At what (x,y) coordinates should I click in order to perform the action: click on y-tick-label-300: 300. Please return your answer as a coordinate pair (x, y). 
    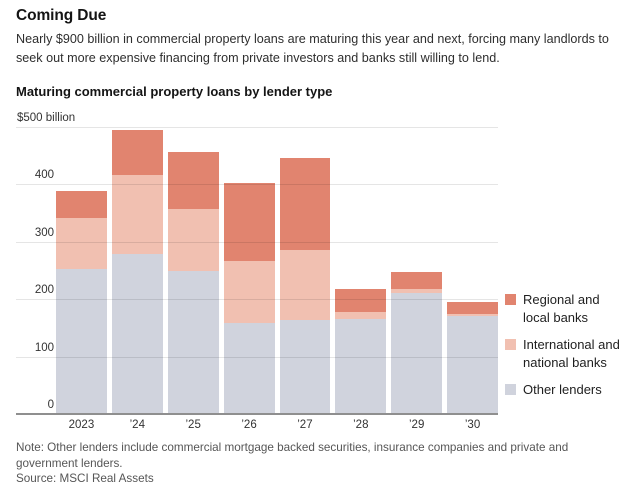
    Looking at the image, I should click on (44, 232).